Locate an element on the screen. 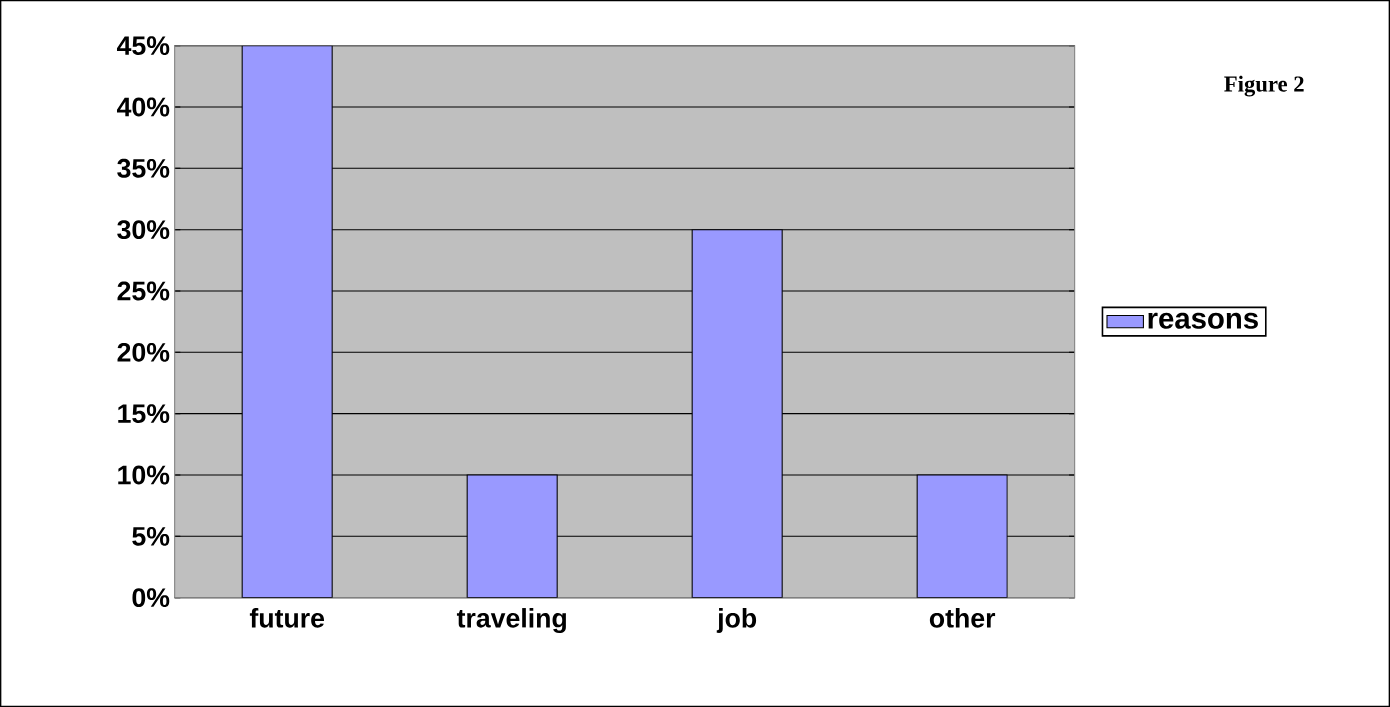  y-tick-label: 20% is located at coordinates (143, 352).